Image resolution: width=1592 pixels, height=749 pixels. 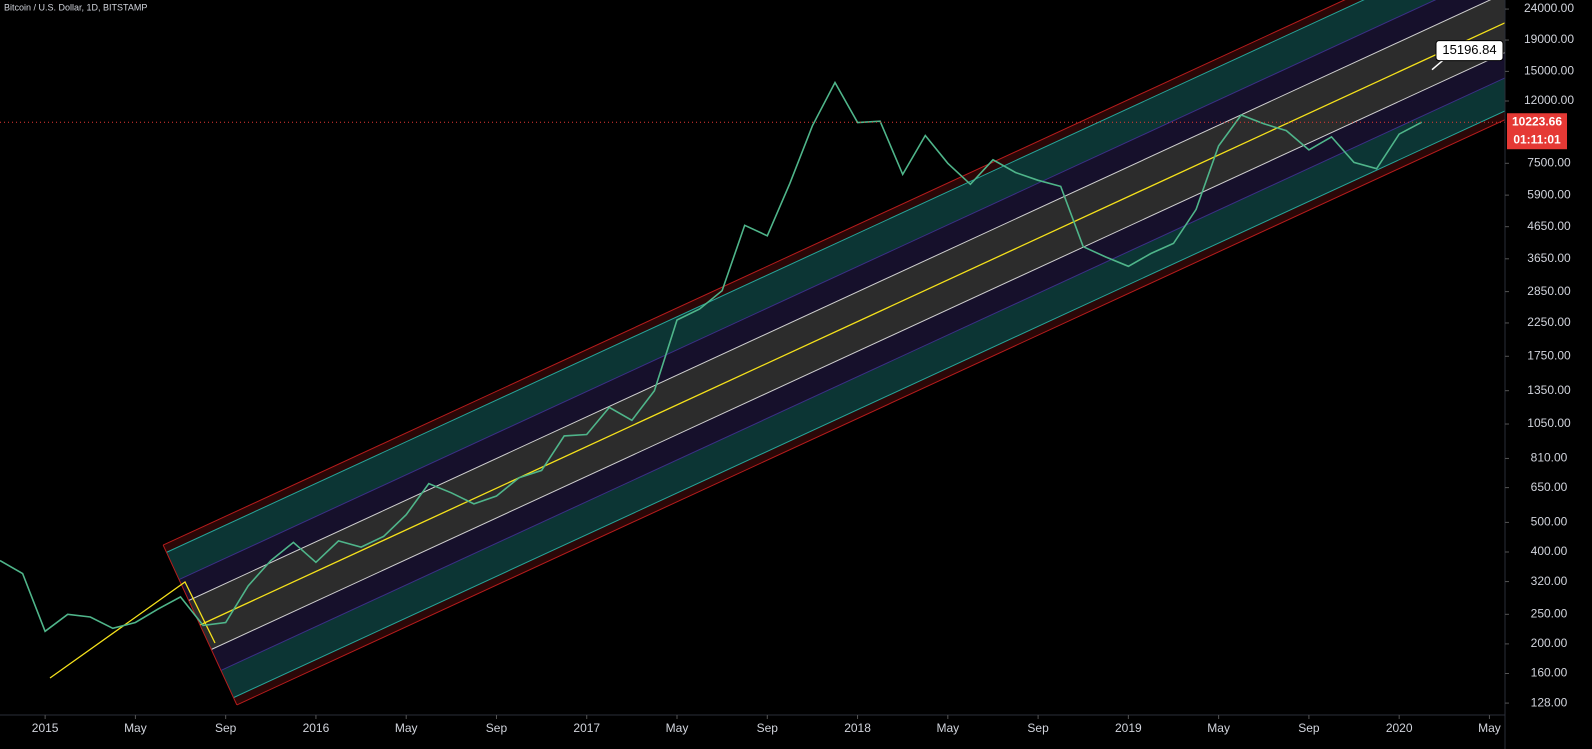 I want to click on y-tick-label: 2850.00, so click(x=1549, y=291).